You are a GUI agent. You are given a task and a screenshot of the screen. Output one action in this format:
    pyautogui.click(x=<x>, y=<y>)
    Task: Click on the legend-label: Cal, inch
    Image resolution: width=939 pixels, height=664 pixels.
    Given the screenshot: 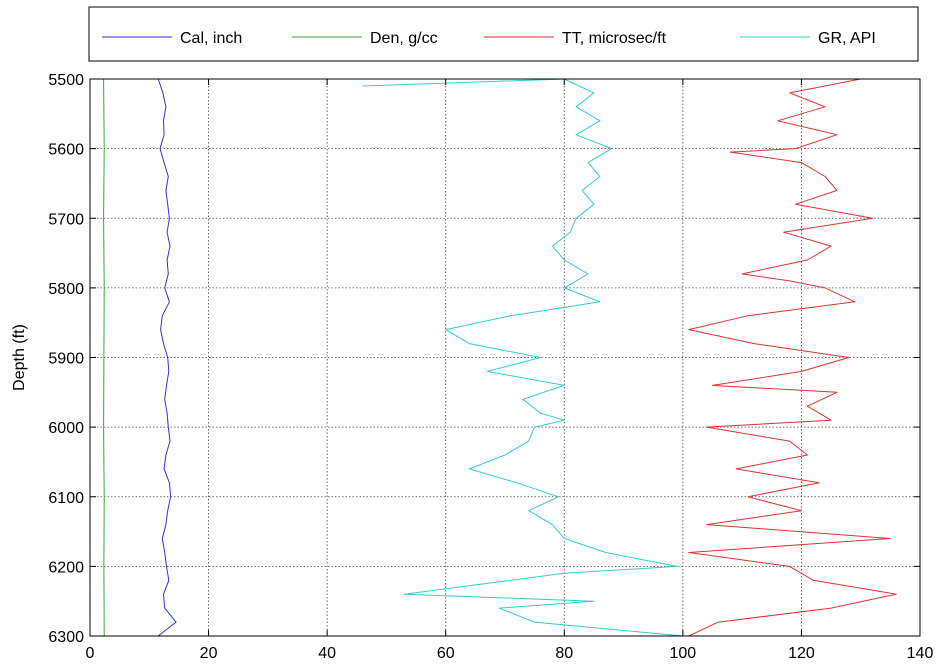 What is the action you would take?
    pyautogui.click(x=211, y=38)
    